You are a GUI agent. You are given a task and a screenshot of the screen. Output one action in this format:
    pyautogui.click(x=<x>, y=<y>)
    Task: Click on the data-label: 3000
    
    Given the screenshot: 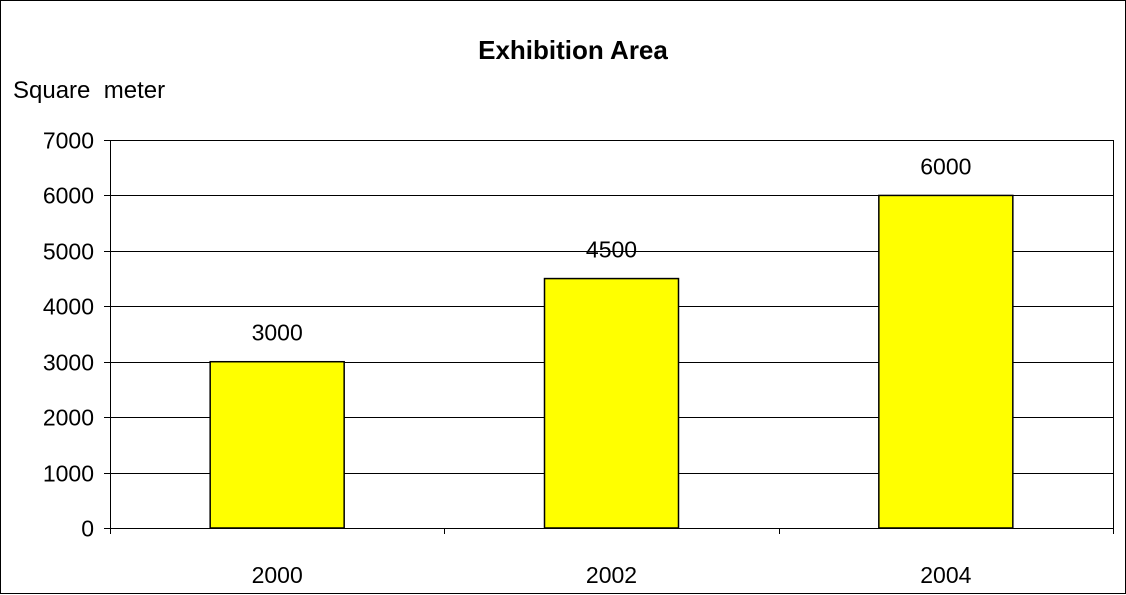 What is the action you would take?
    pyautogui.click(x=277, y=333)
    